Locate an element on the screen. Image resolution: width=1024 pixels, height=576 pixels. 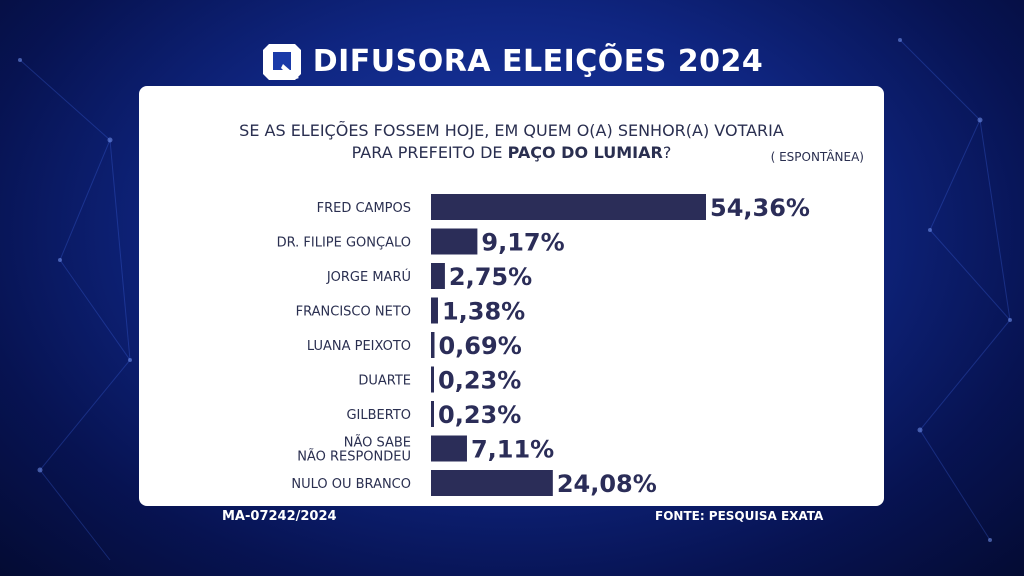
category-label: NÃO SABE NÃO RESPONDEU is located at coordinates (354, 450).